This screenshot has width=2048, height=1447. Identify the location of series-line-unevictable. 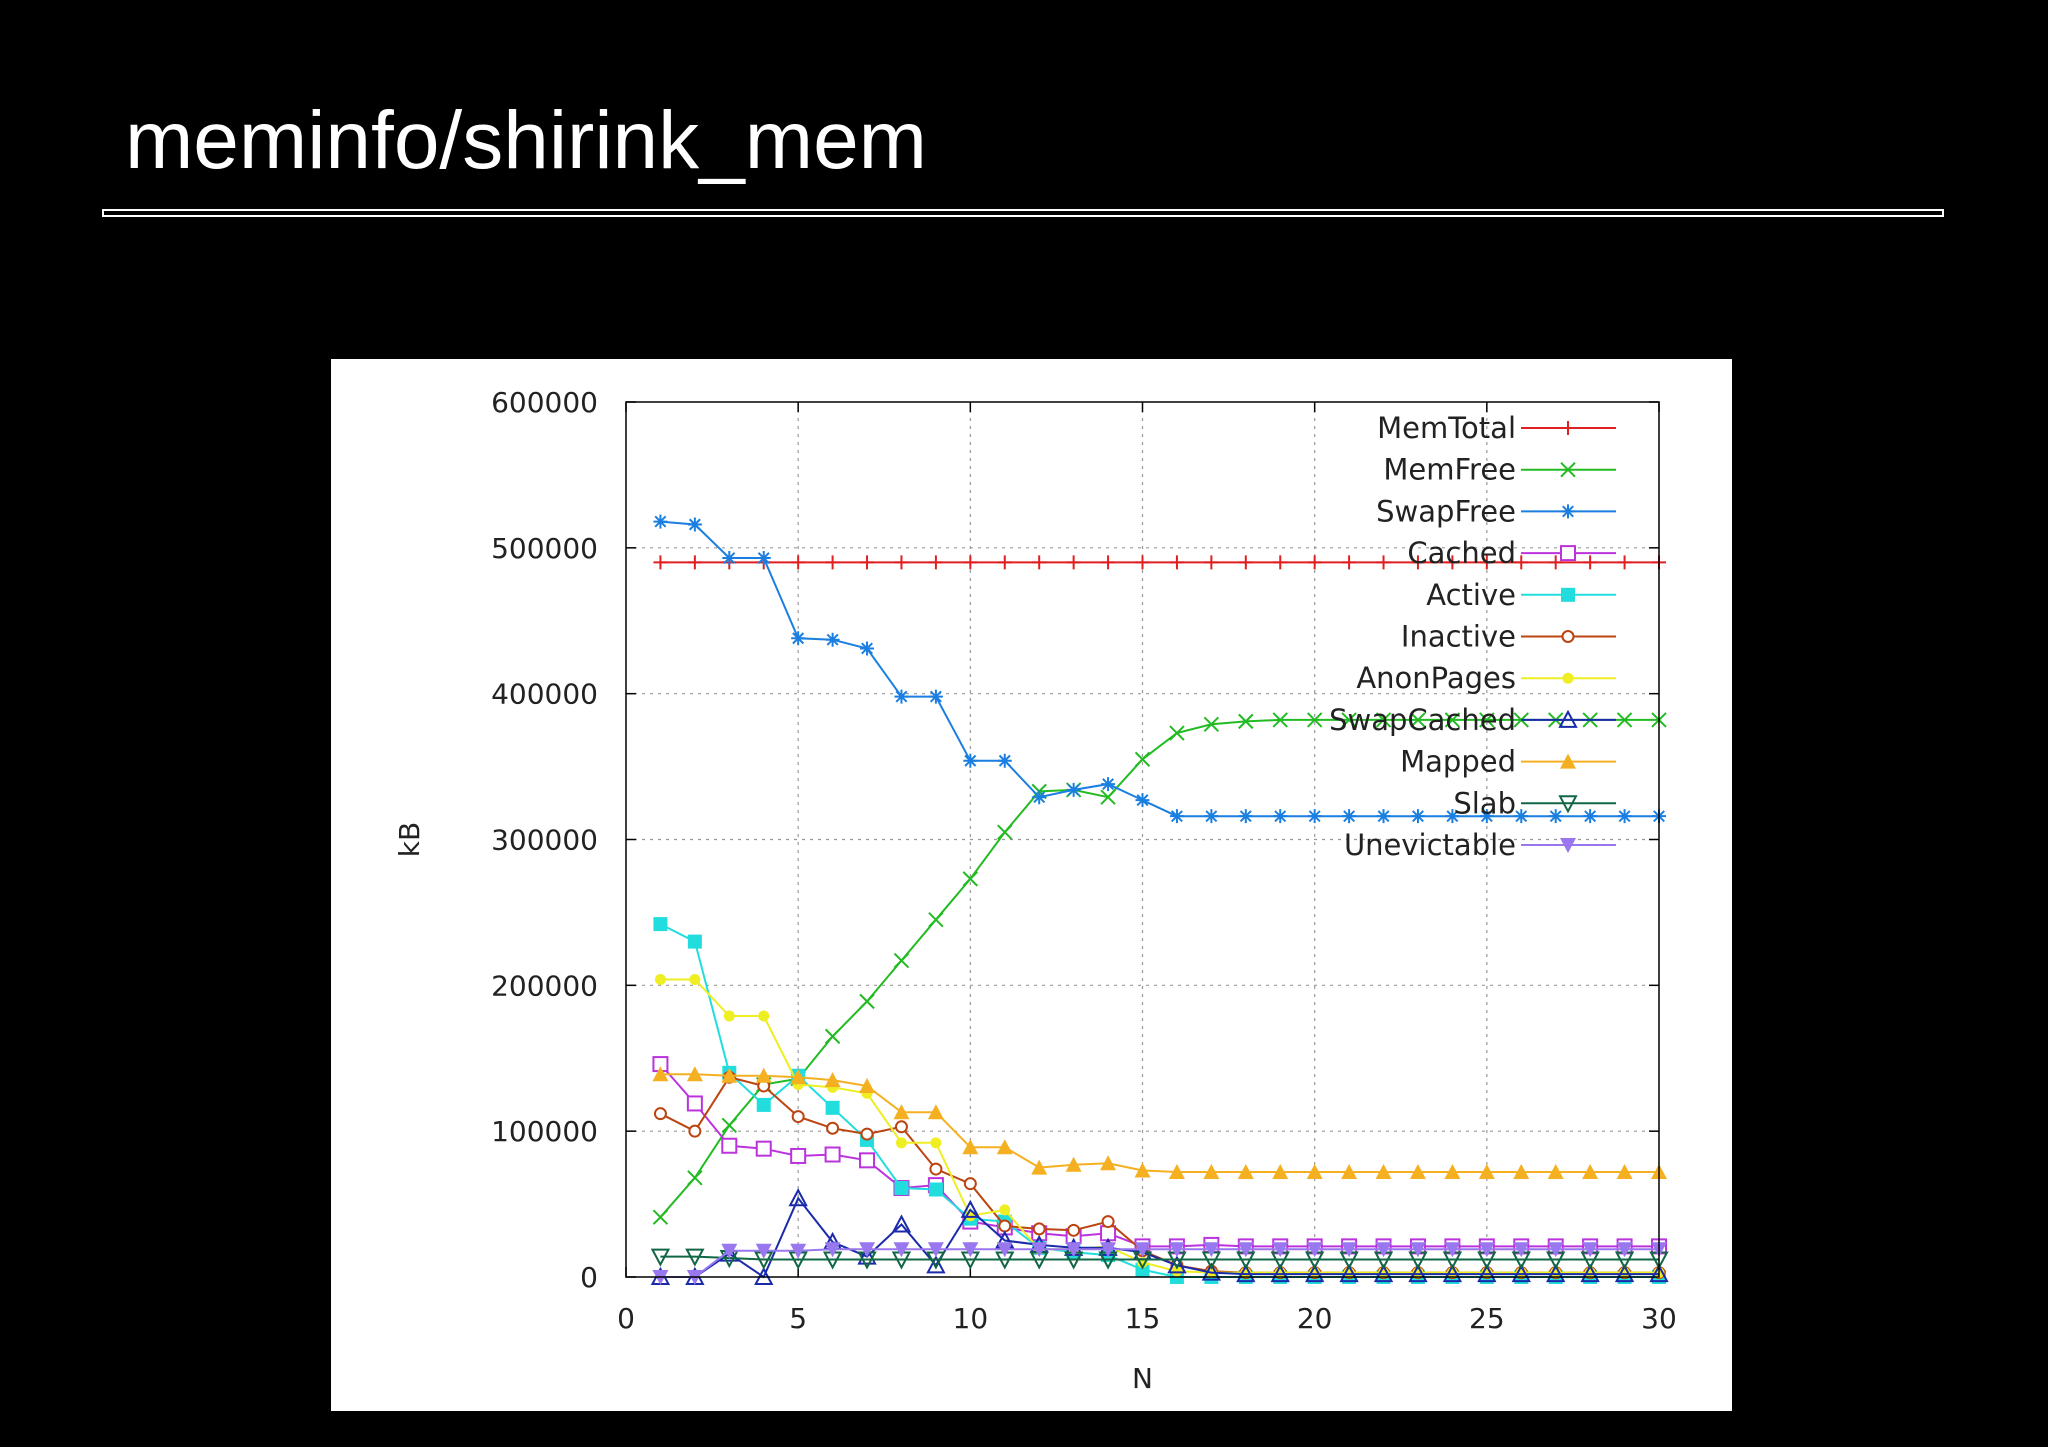
(1159, 1263).